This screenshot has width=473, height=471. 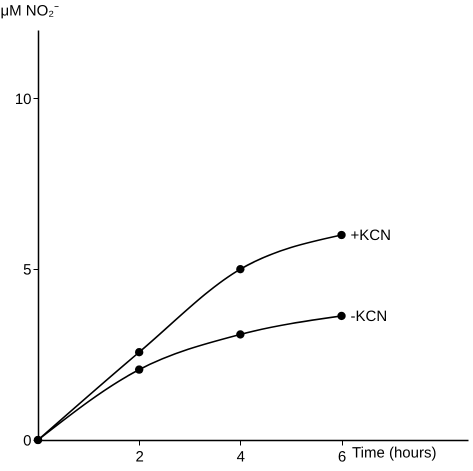 I want to click on series-label: -KCN, so click(x=369, y=316).